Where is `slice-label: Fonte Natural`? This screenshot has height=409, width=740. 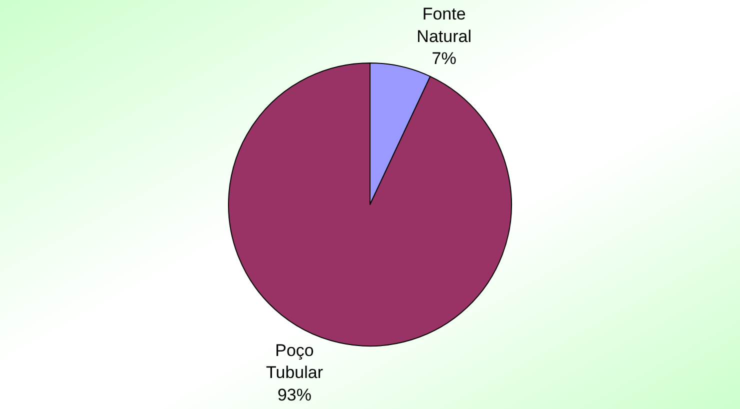
slice-label: Fonte Natural is located at coordinates (444, 25).